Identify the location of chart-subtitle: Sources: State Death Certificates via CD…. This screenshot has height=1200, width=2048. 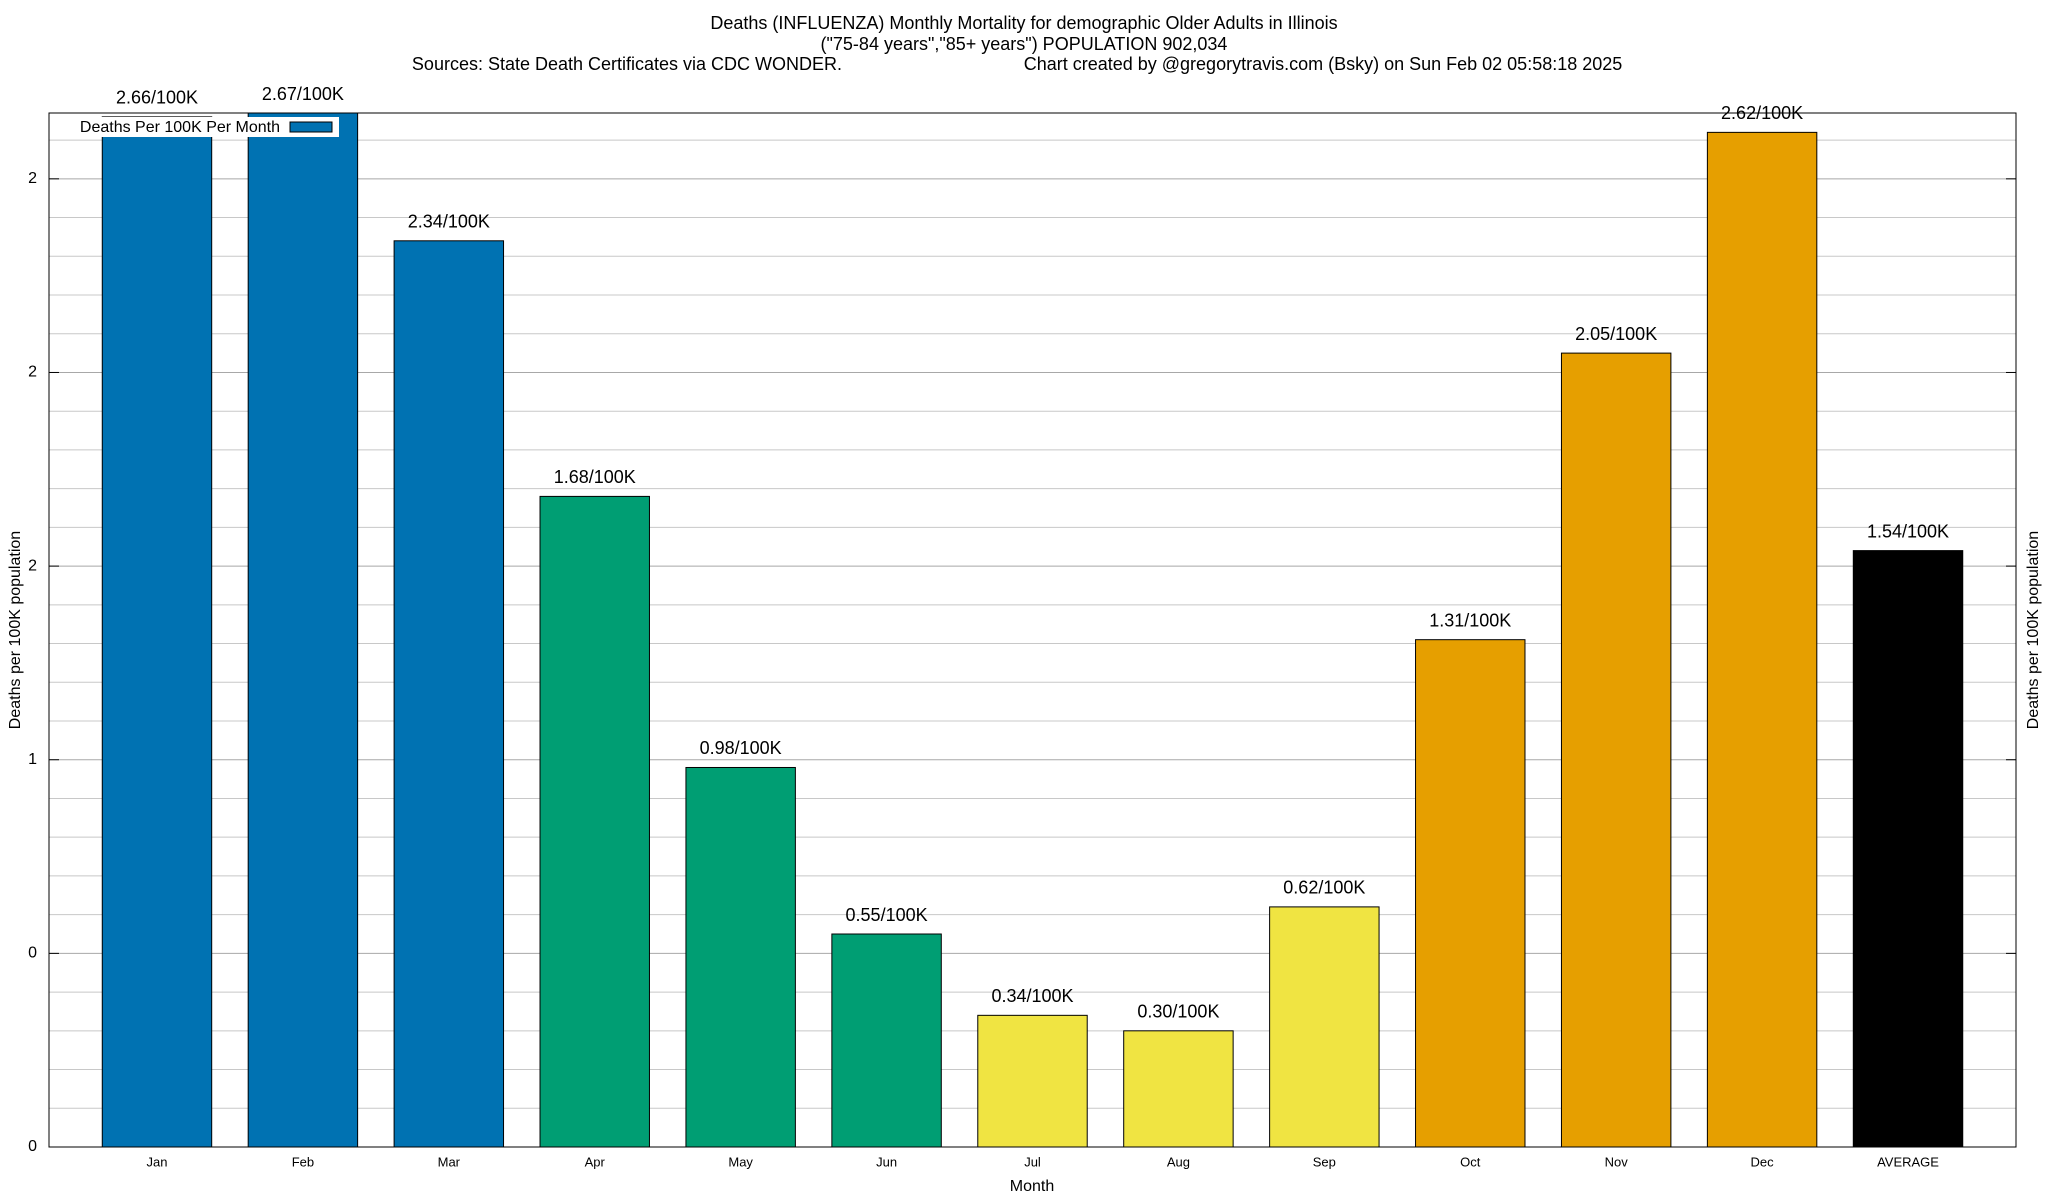
(627, 64).